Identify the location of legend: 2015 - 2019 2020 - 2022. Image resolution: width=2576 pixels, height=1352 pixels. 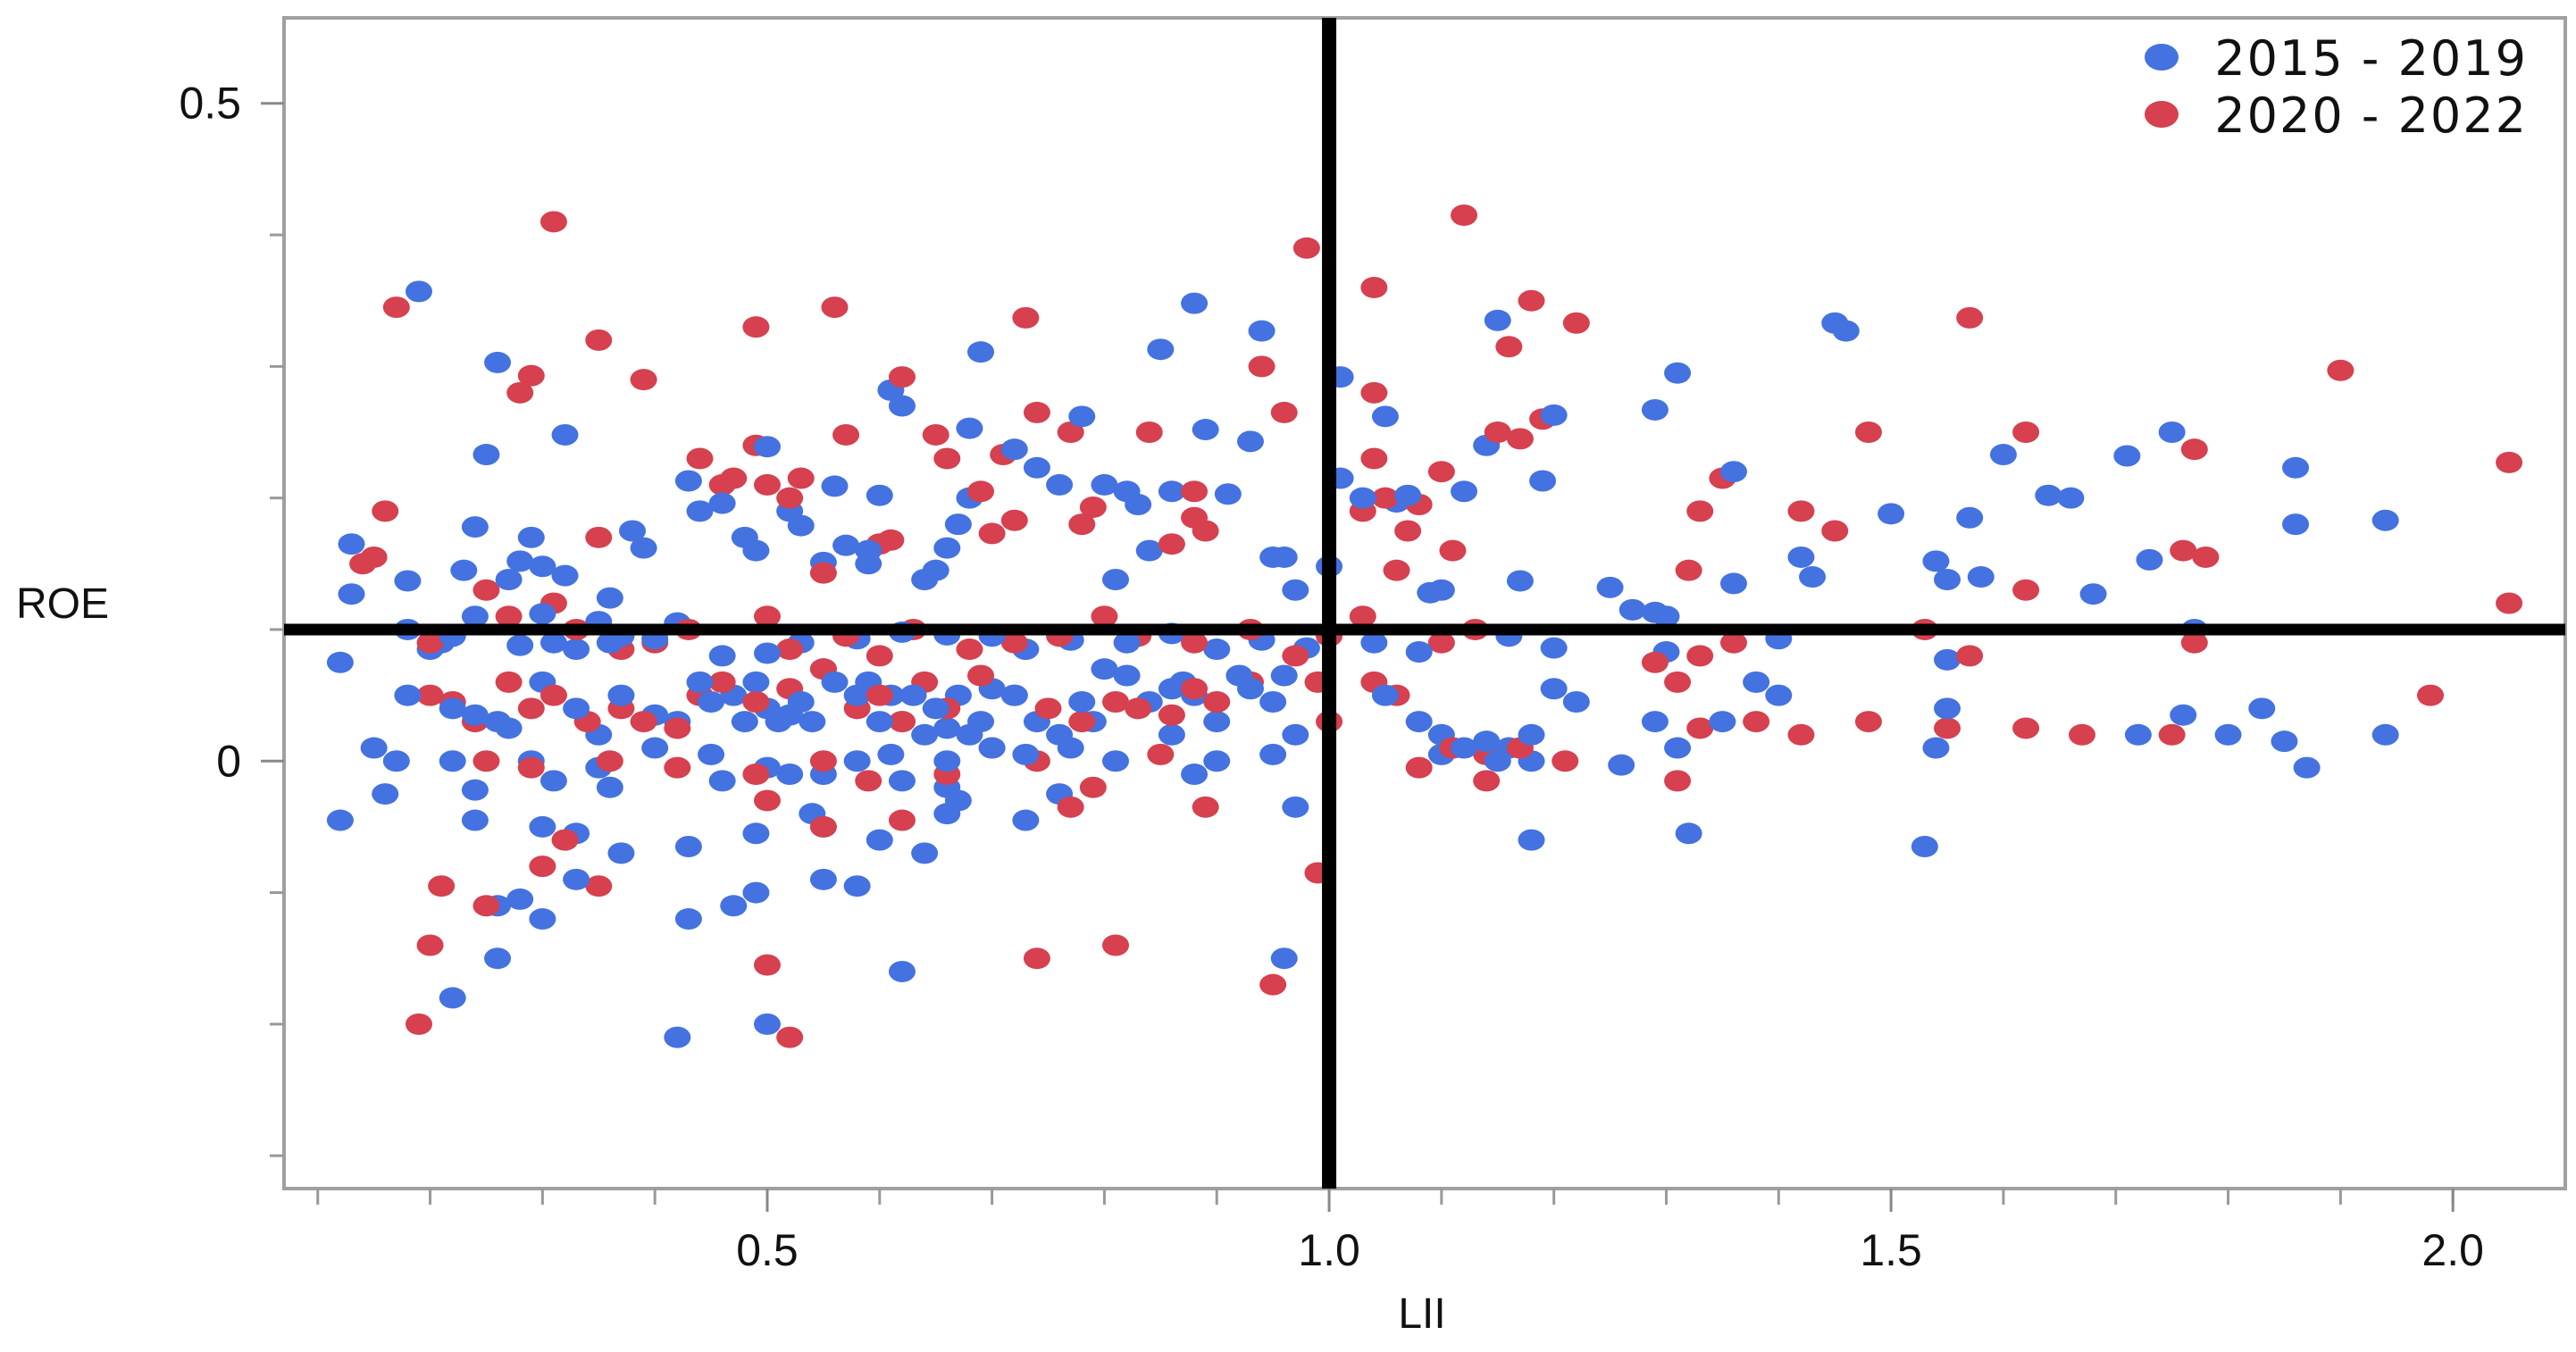
(2336, 87).